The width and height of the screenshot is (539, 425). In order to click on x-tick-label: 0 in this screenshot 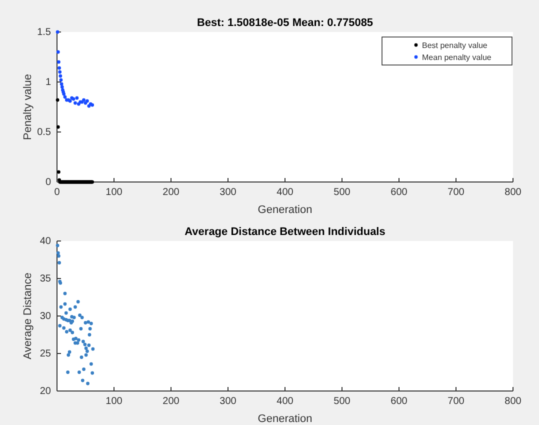, I will do `click(57, 192)`.